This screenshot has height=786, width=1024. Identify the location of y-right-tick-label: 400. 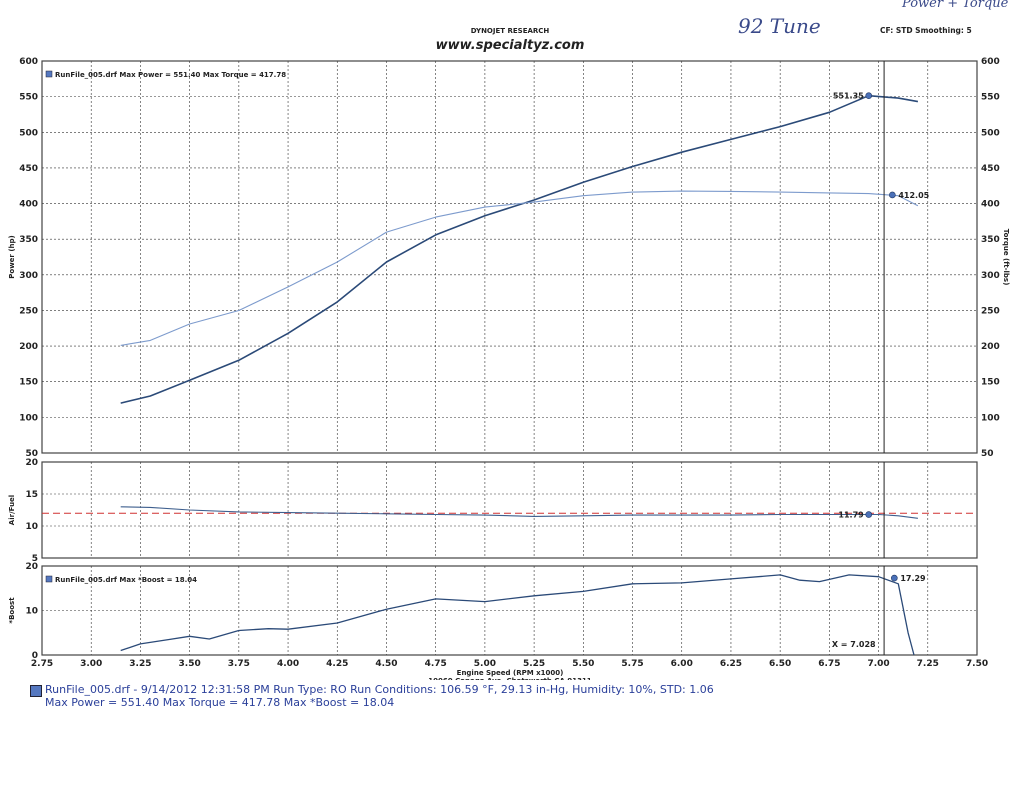
(990, 205).